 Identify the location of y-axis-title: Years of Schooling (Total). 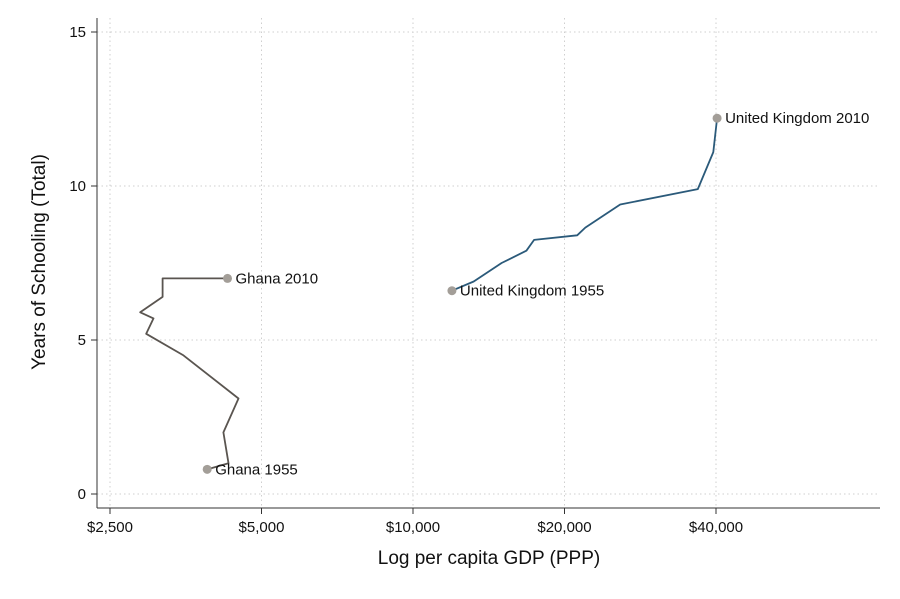
(39, 262).